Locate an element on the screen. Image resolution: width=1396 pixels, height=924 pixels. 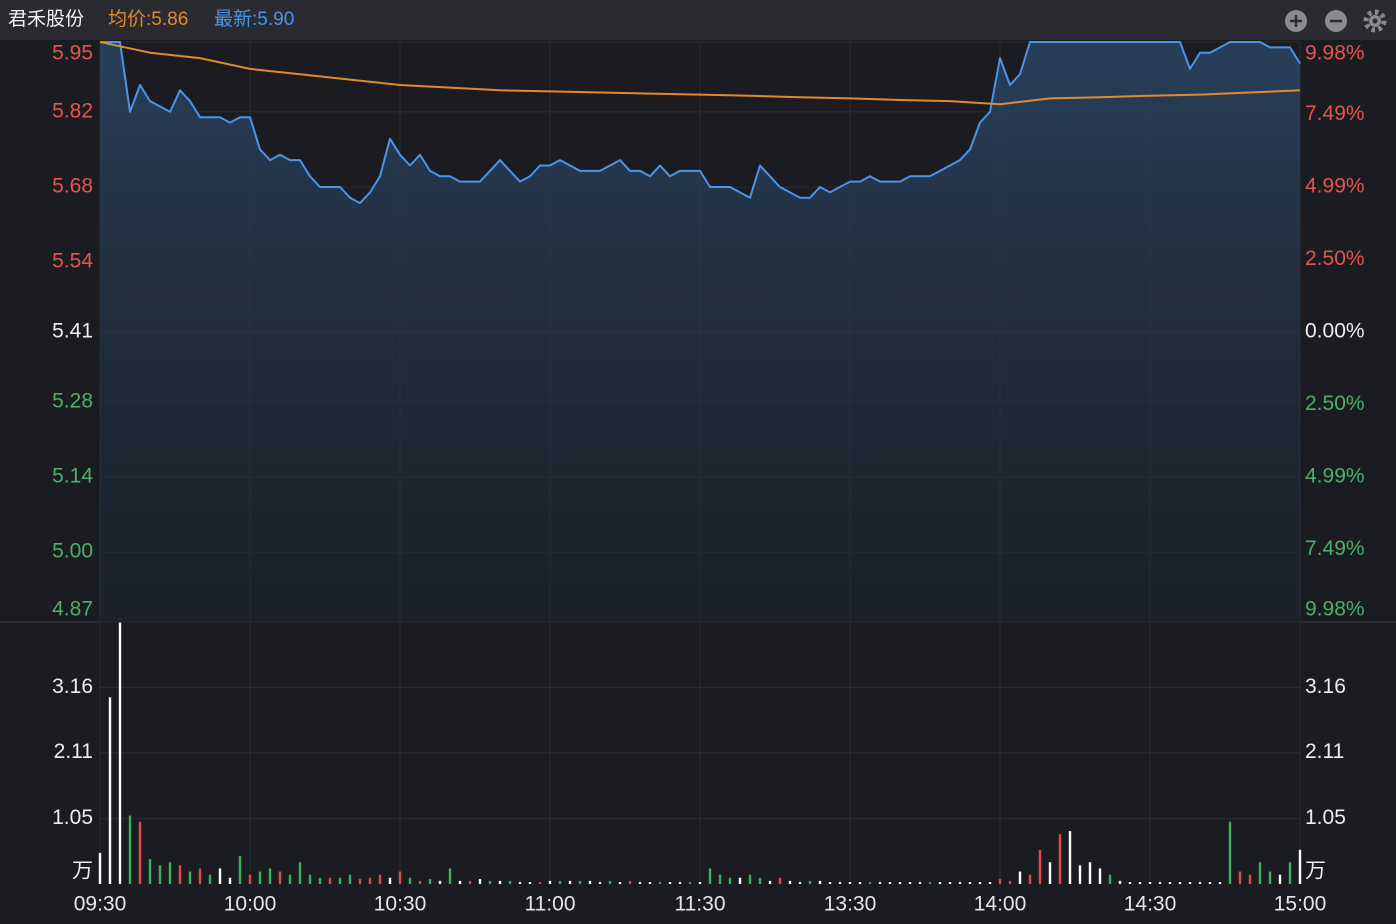
x-tick-label: 10:30 is located at coordinates (400, 904).